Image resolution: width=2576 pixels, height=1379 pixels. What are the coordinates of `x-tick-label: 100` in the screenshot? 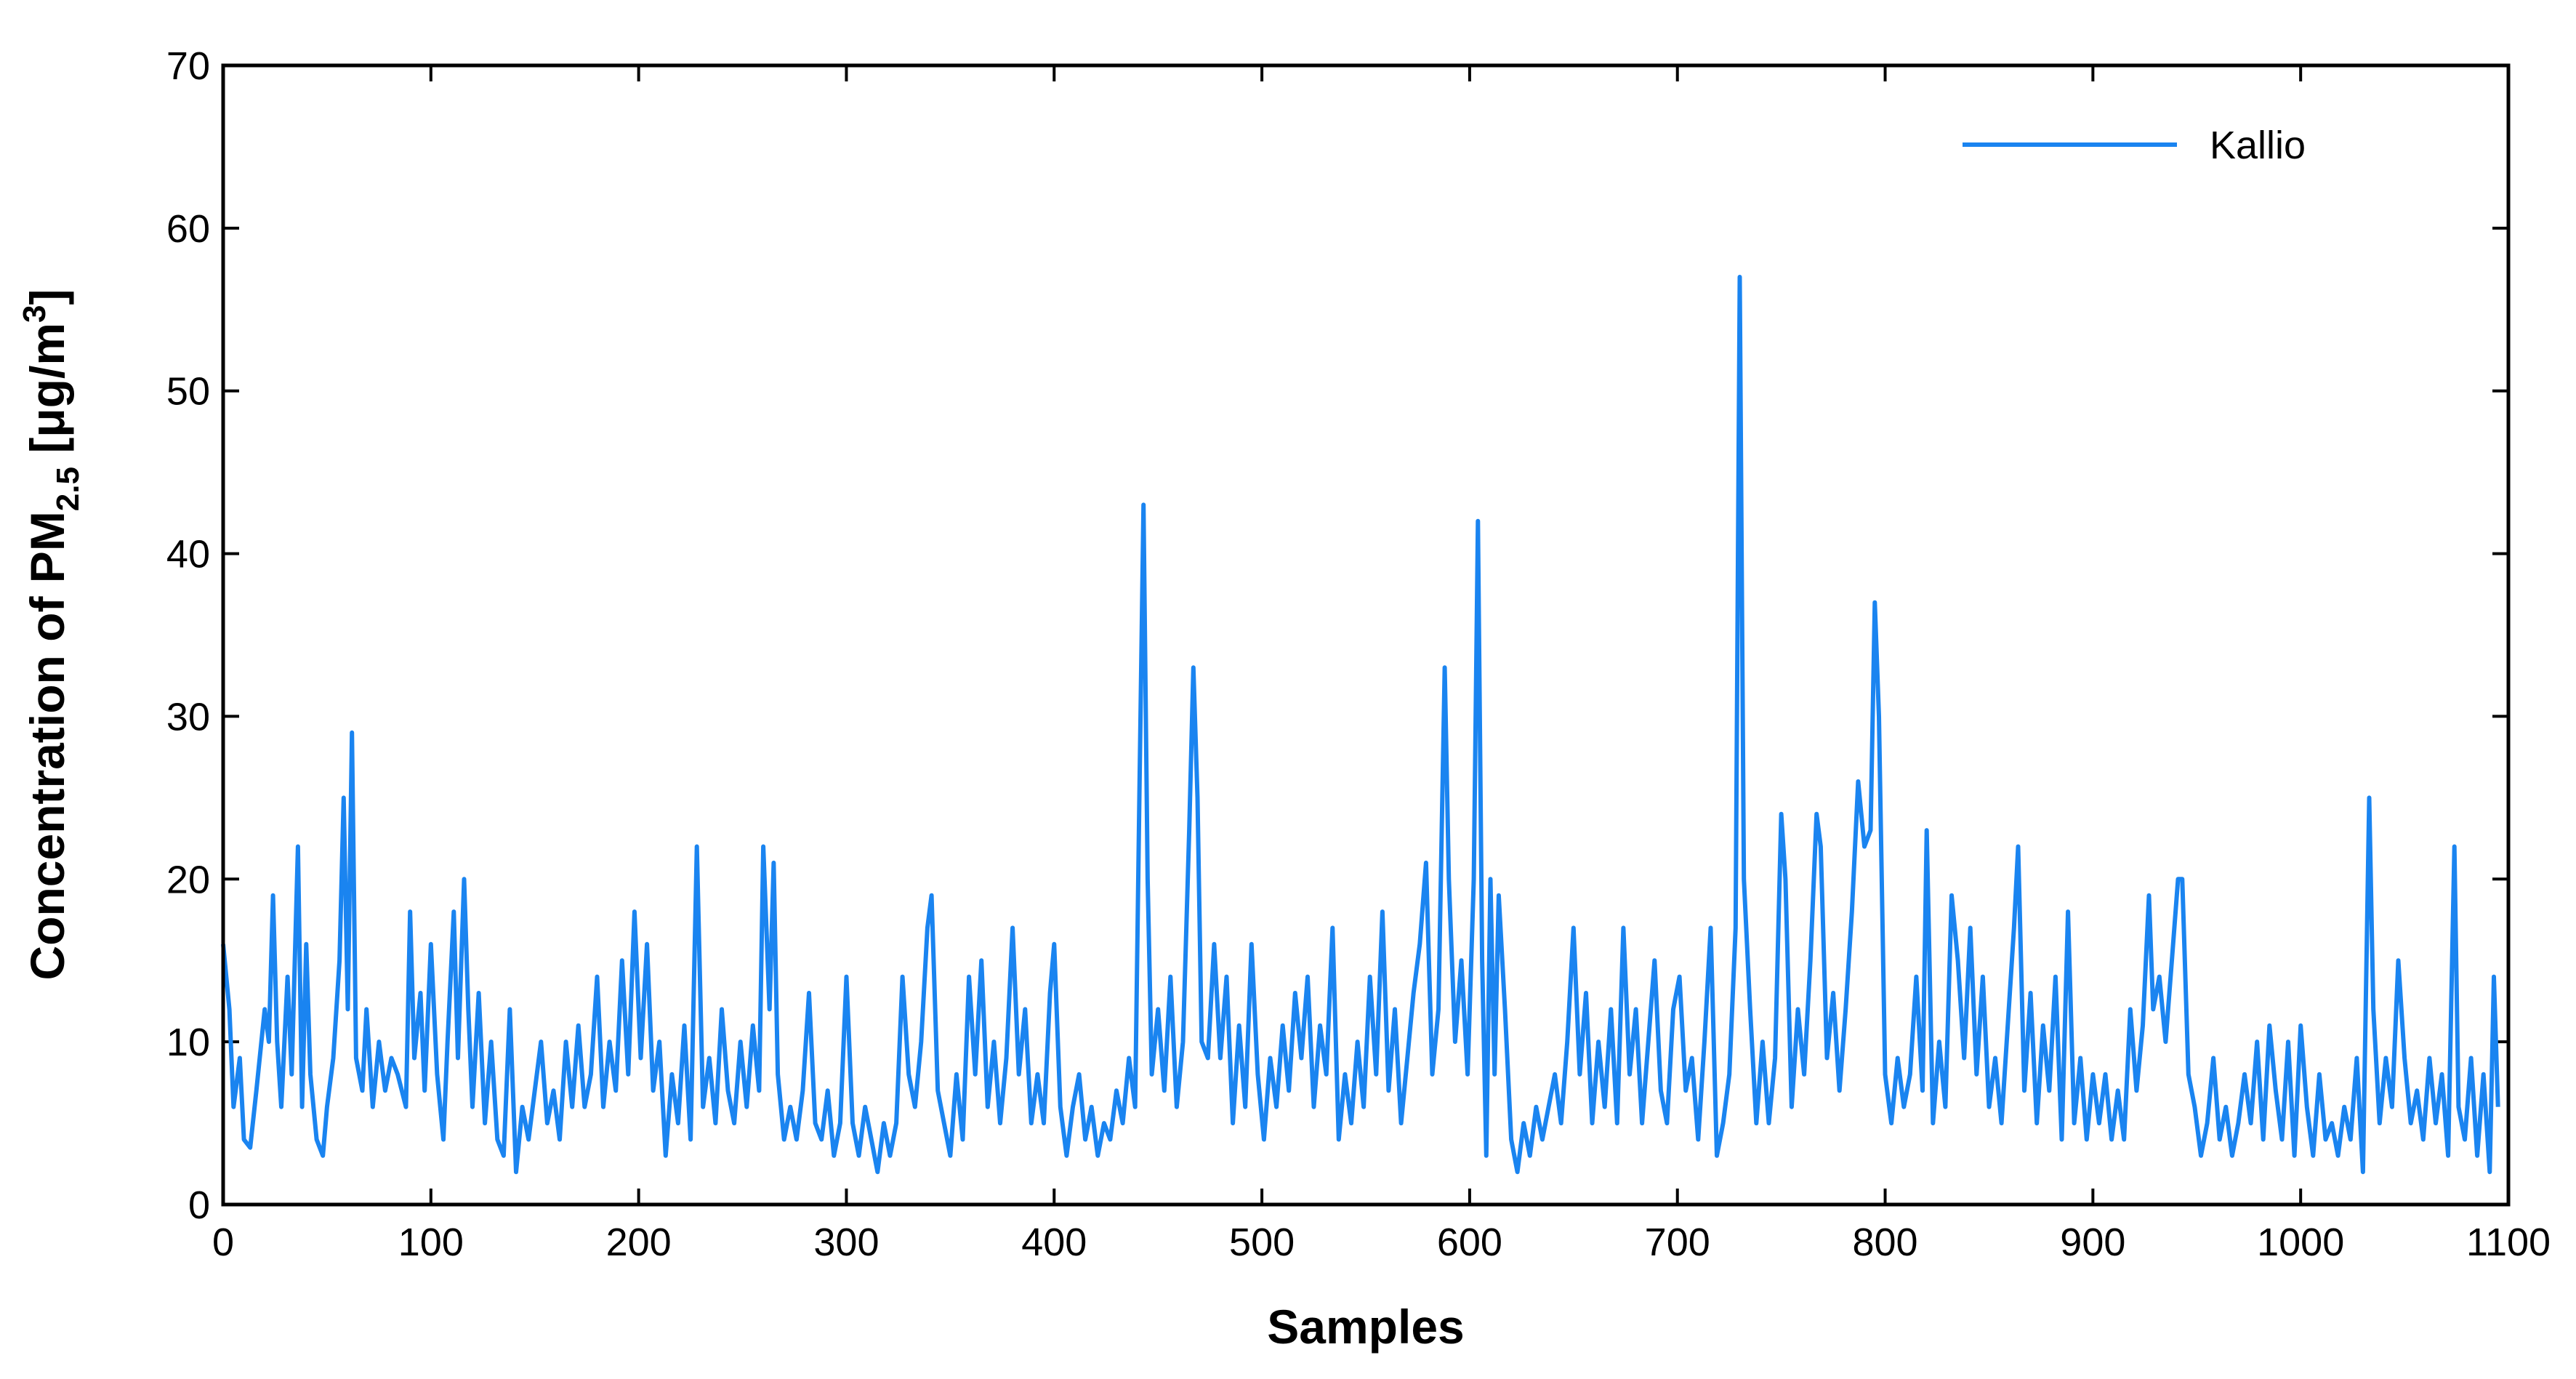 It's located at (431, 1242).